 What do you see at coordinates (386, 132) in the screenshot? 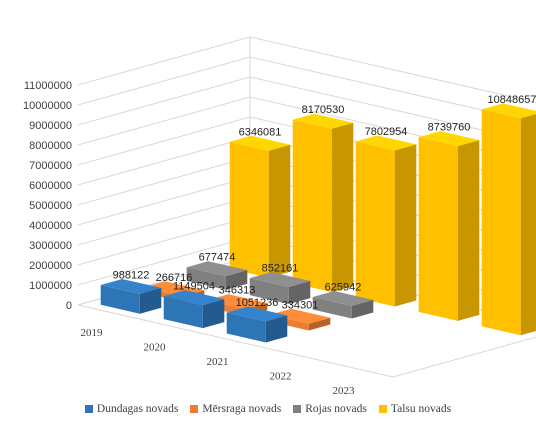
I see `data-label: 7802954` at bounding box center [386, 132].